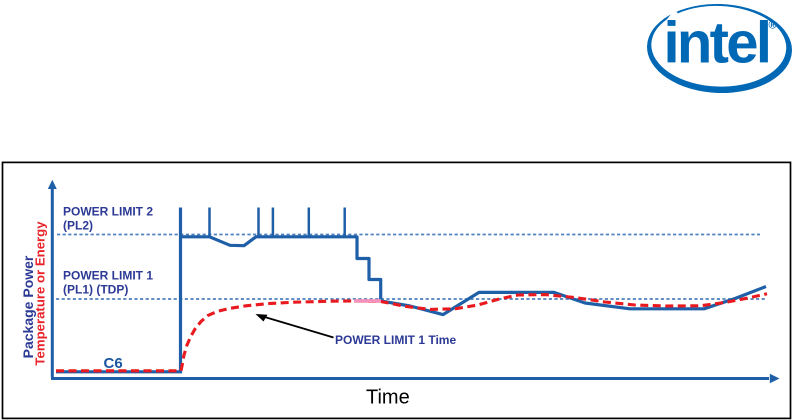  I want to click on svg-text: Time, so click(388, 398).